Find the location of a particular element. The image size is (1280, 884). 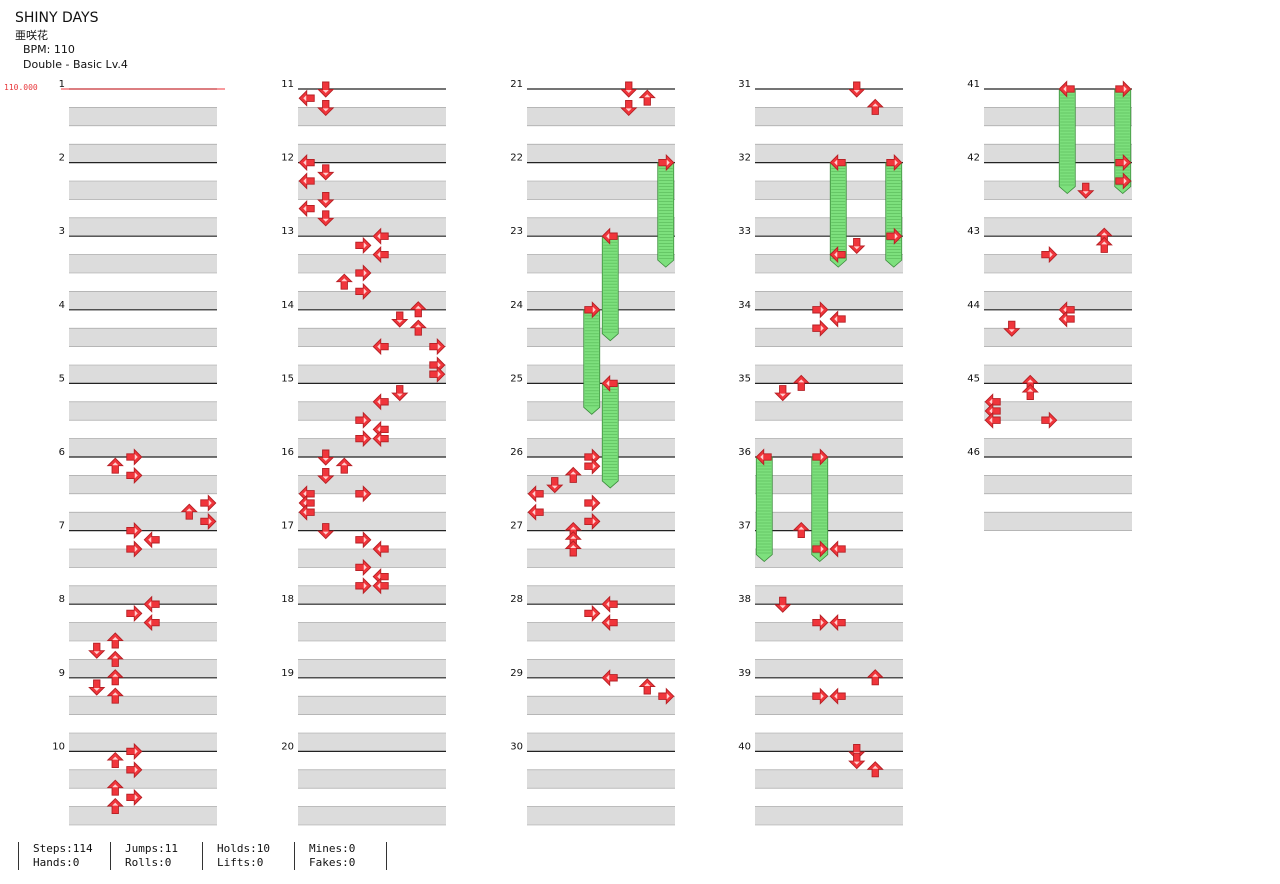

stat-column: Mines:0 Fakes:0 is located at coordinates (347, 856).